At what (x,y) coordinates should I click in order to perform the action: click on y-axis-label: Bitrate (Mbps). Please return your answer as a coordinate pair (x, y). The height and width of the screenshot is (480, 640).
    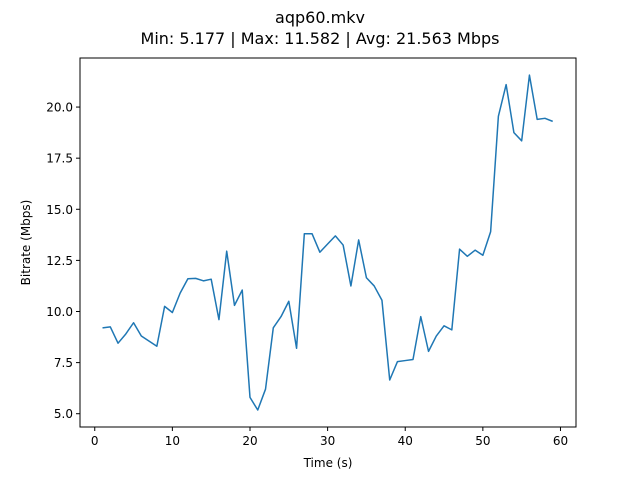
    Looking at the image, I should click on (26, 243).